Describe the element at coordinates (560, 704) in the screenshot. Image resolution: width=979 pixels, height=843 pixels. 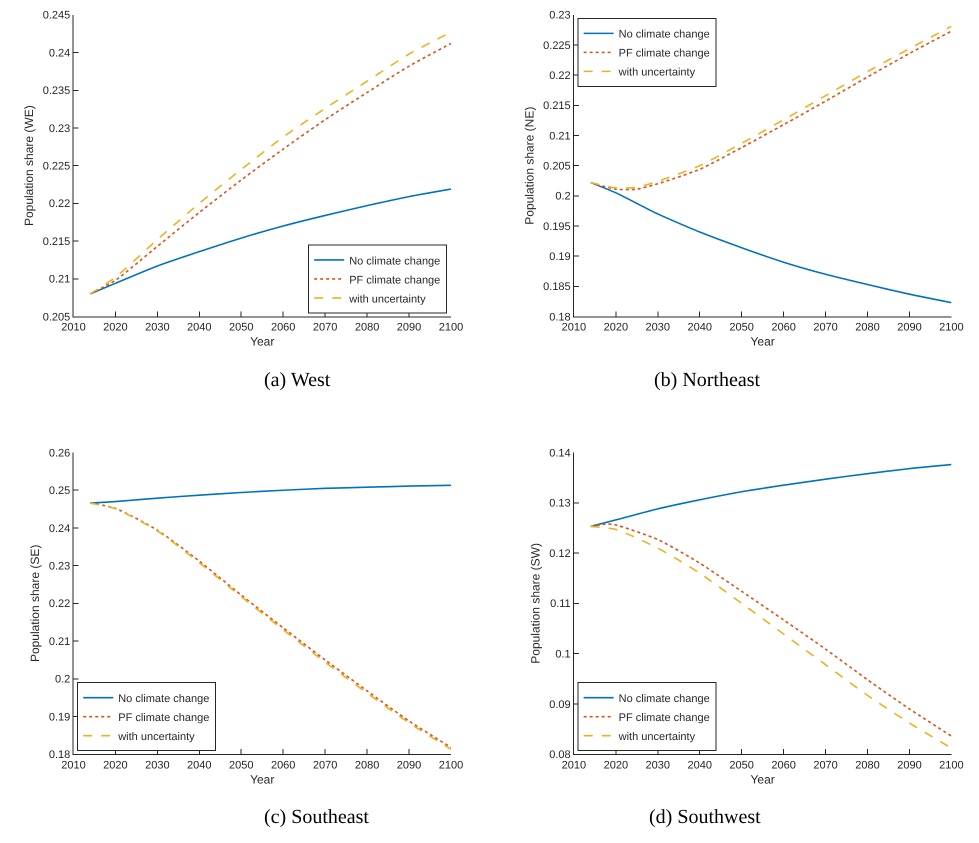
I see `y-tick-label: 0.09` at that location.